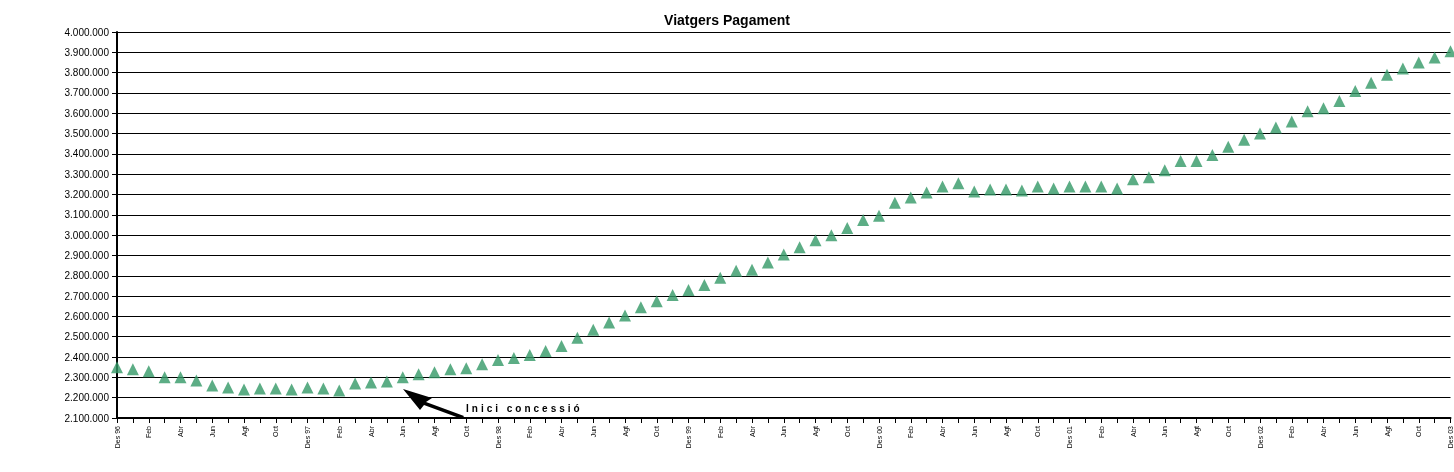 The image size is (1454, 472). What do you see at coordinates (87, 174) in the screenshot?
I see `y-tick-label: 3.300.000` at bounding box center [87, 174].